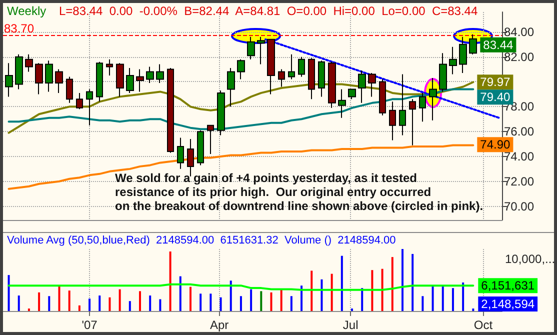 The height and width of the screenshot is (335, 557). Describe the element at coordinates (219, 325) in the screenshot. I see `x-tick-label: Apr` at that location.